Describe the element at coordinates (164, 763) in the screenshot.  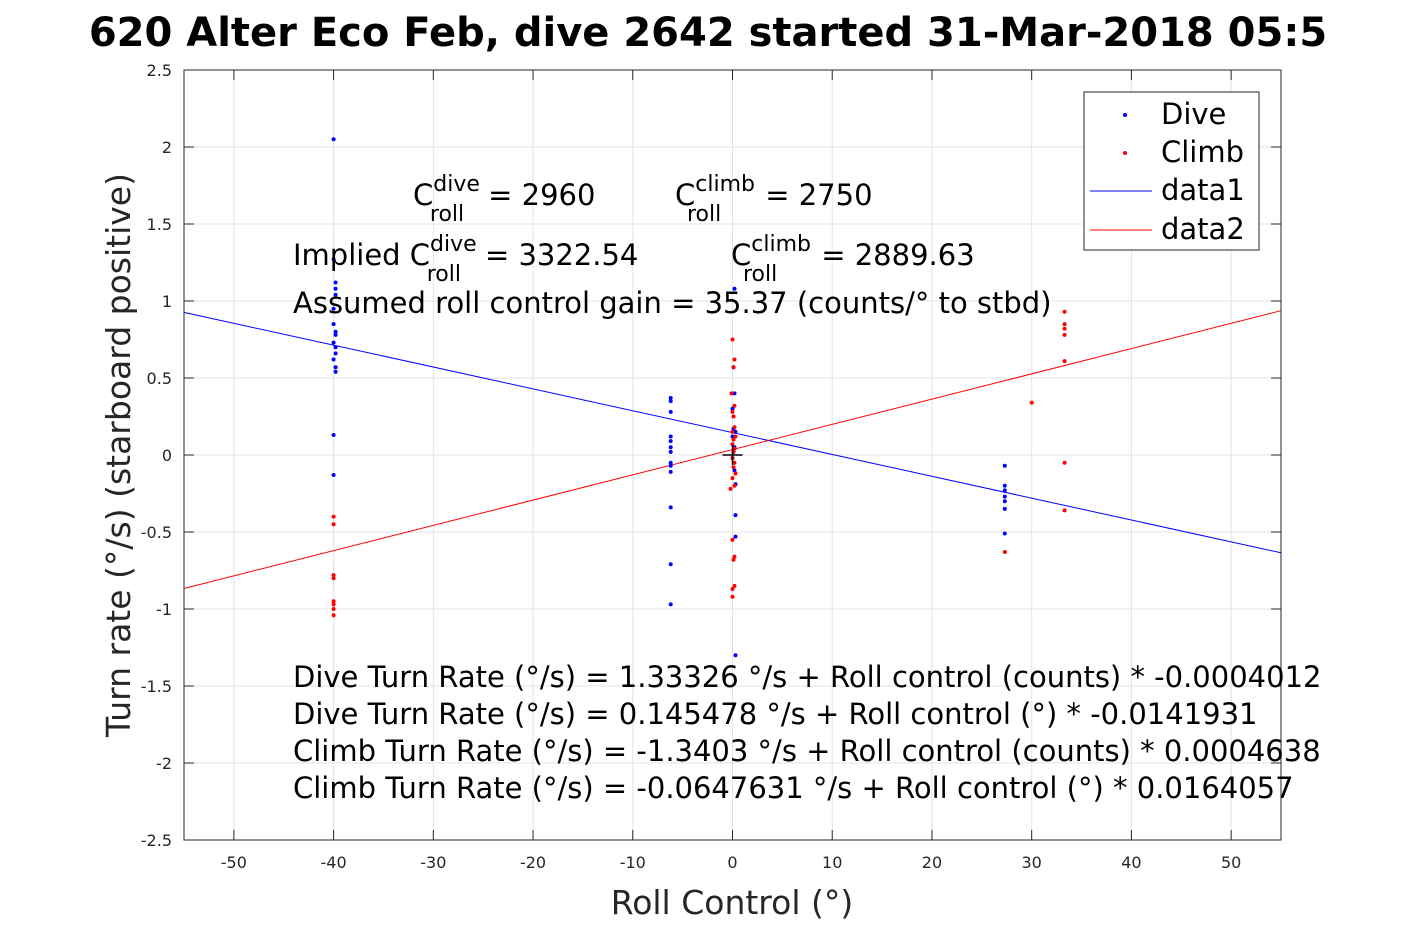
I see `y-tick-label: -2` at that location.